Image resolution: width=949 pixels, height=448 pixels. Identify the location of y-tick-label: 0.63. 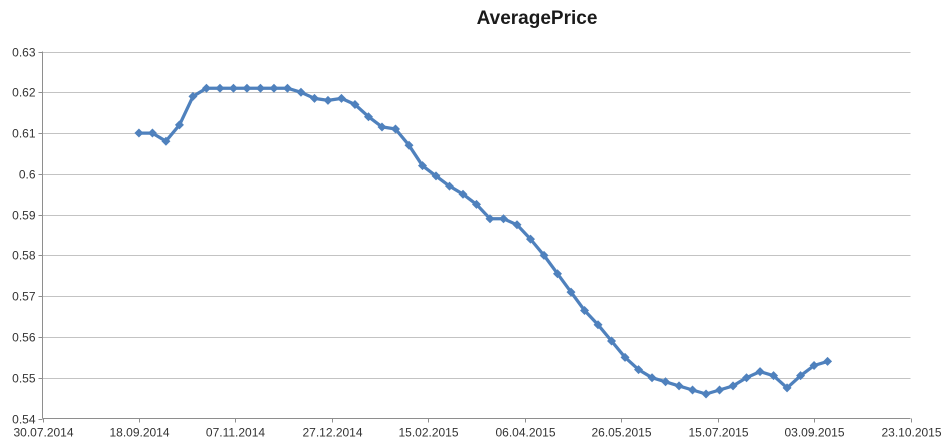
(24, 53).